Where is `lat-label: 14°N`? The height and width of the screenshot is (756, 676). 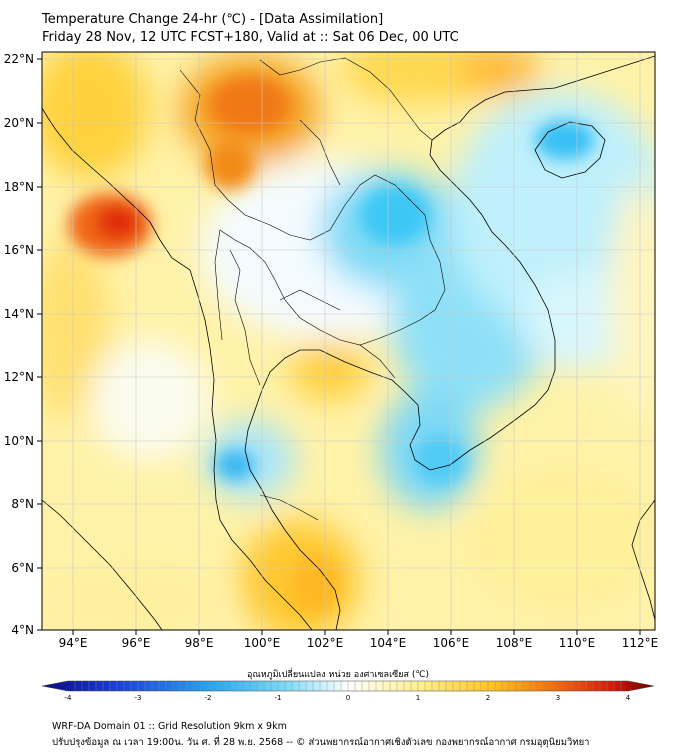 lat-label: 14°N is located at coordinates (19, 314).